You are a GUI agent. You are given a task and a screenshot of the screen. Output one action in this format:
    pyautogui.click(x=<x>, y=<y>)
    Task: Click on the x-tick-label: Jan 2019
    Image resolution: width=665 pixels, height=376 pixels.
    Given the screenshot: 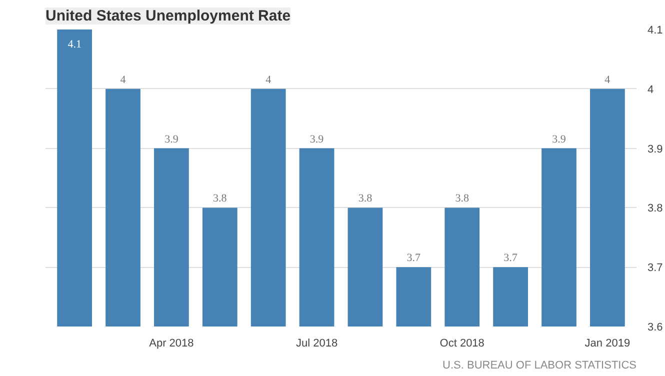 What is the action you would take?
    pyautogui.click(x=607, y=344)
    